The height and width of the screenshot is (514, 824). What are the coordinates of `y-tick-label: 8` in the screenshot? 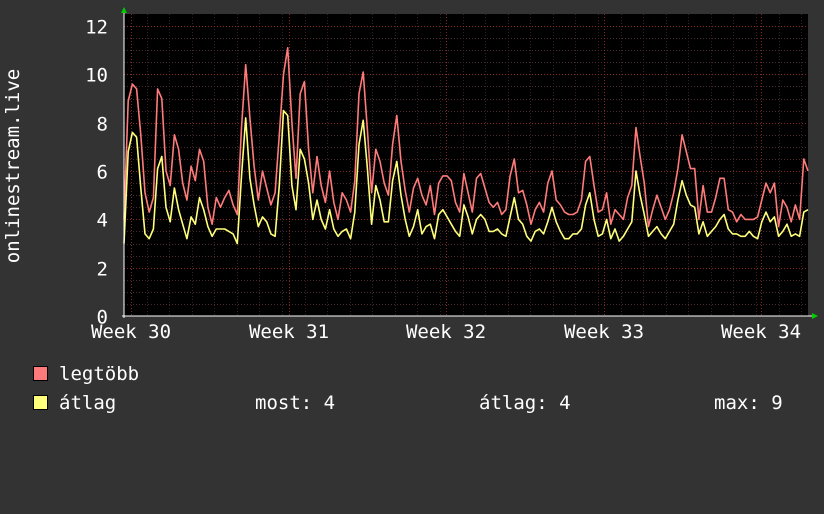 It's located at (102, 125).